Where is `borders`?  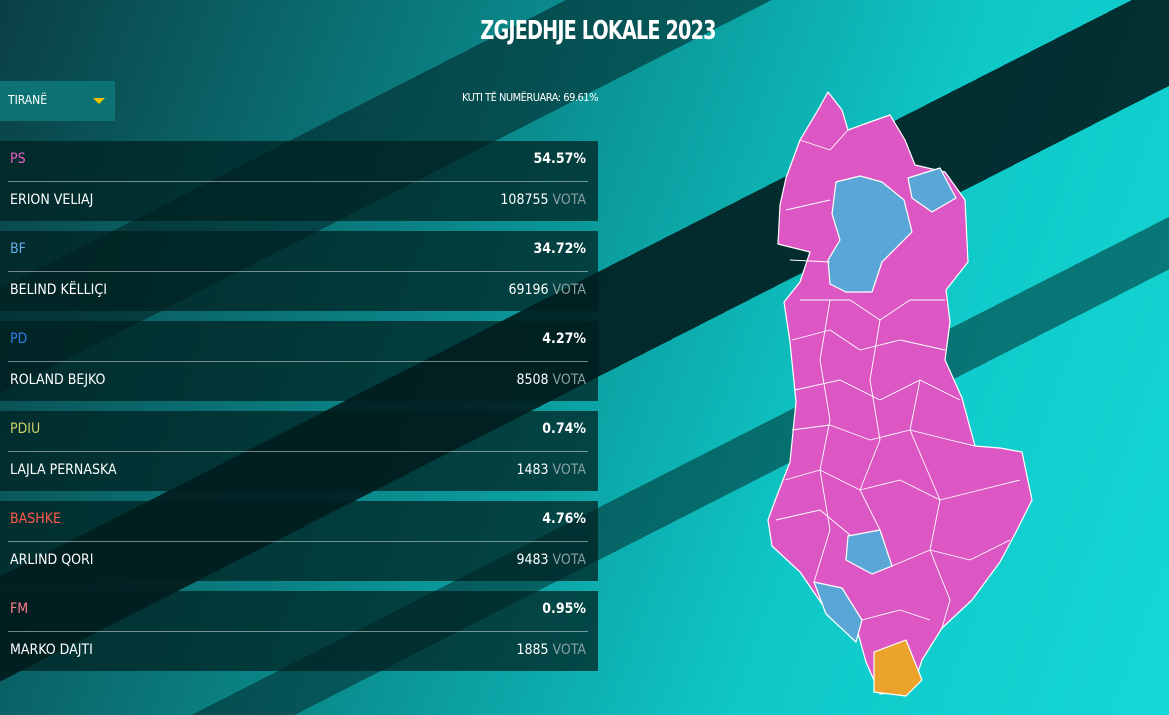 borders is located at coordinates (898, 379).